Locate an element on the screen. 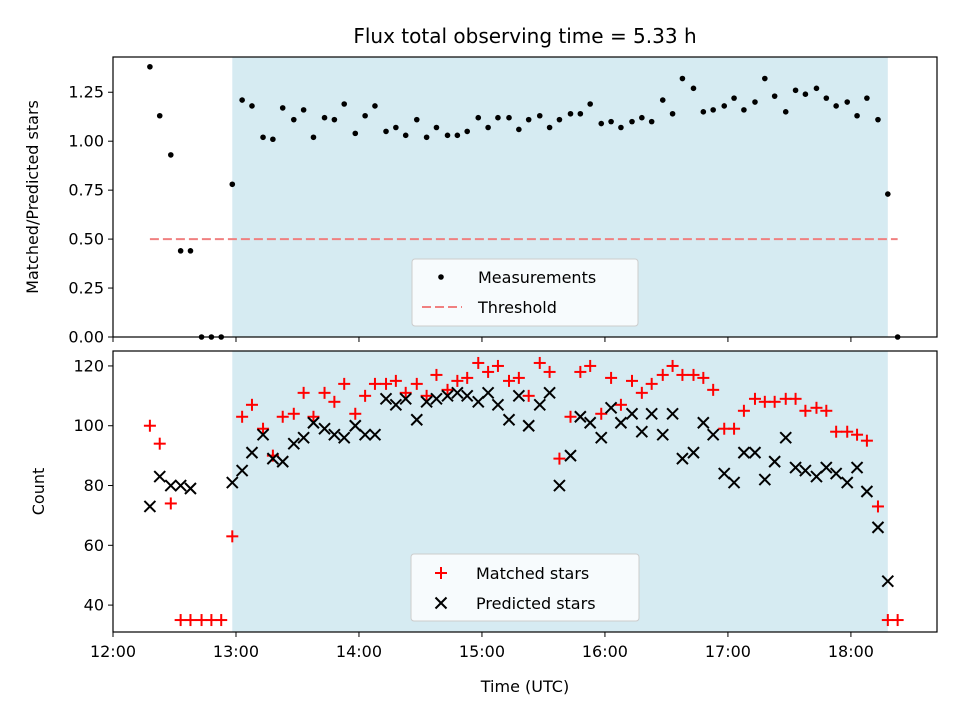  ratio-legend-box is located at coordinates (525, 292).